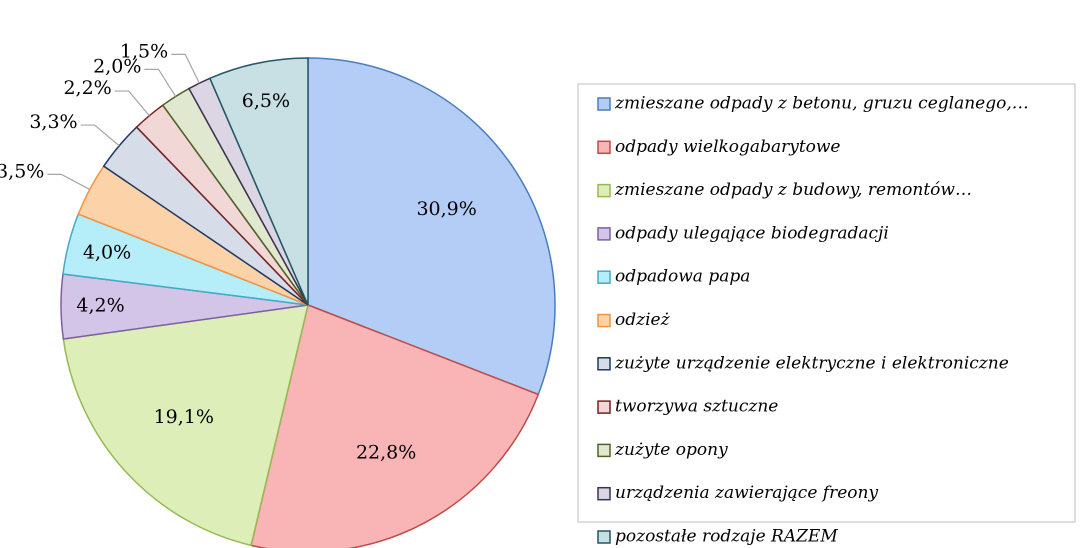 The image size is (1083, 548). Describe the element at coordinates (53, 122) in the screenshot. I see `data-label: 3,3%` at that location.